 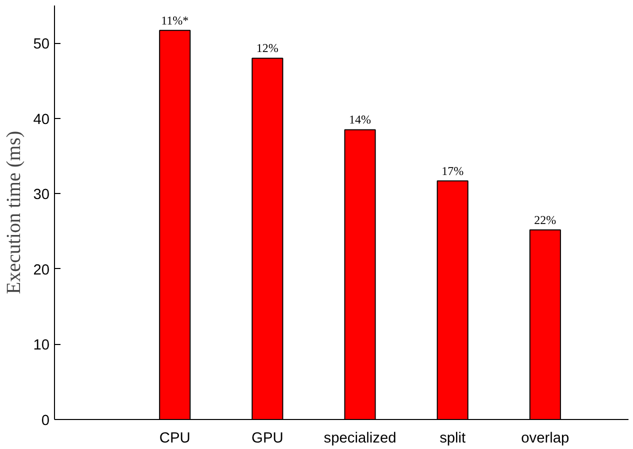 What do you see at coordinates (545, 219) in the screenshot?
I see `annotation: 22%` at bounding box center [545, 219].